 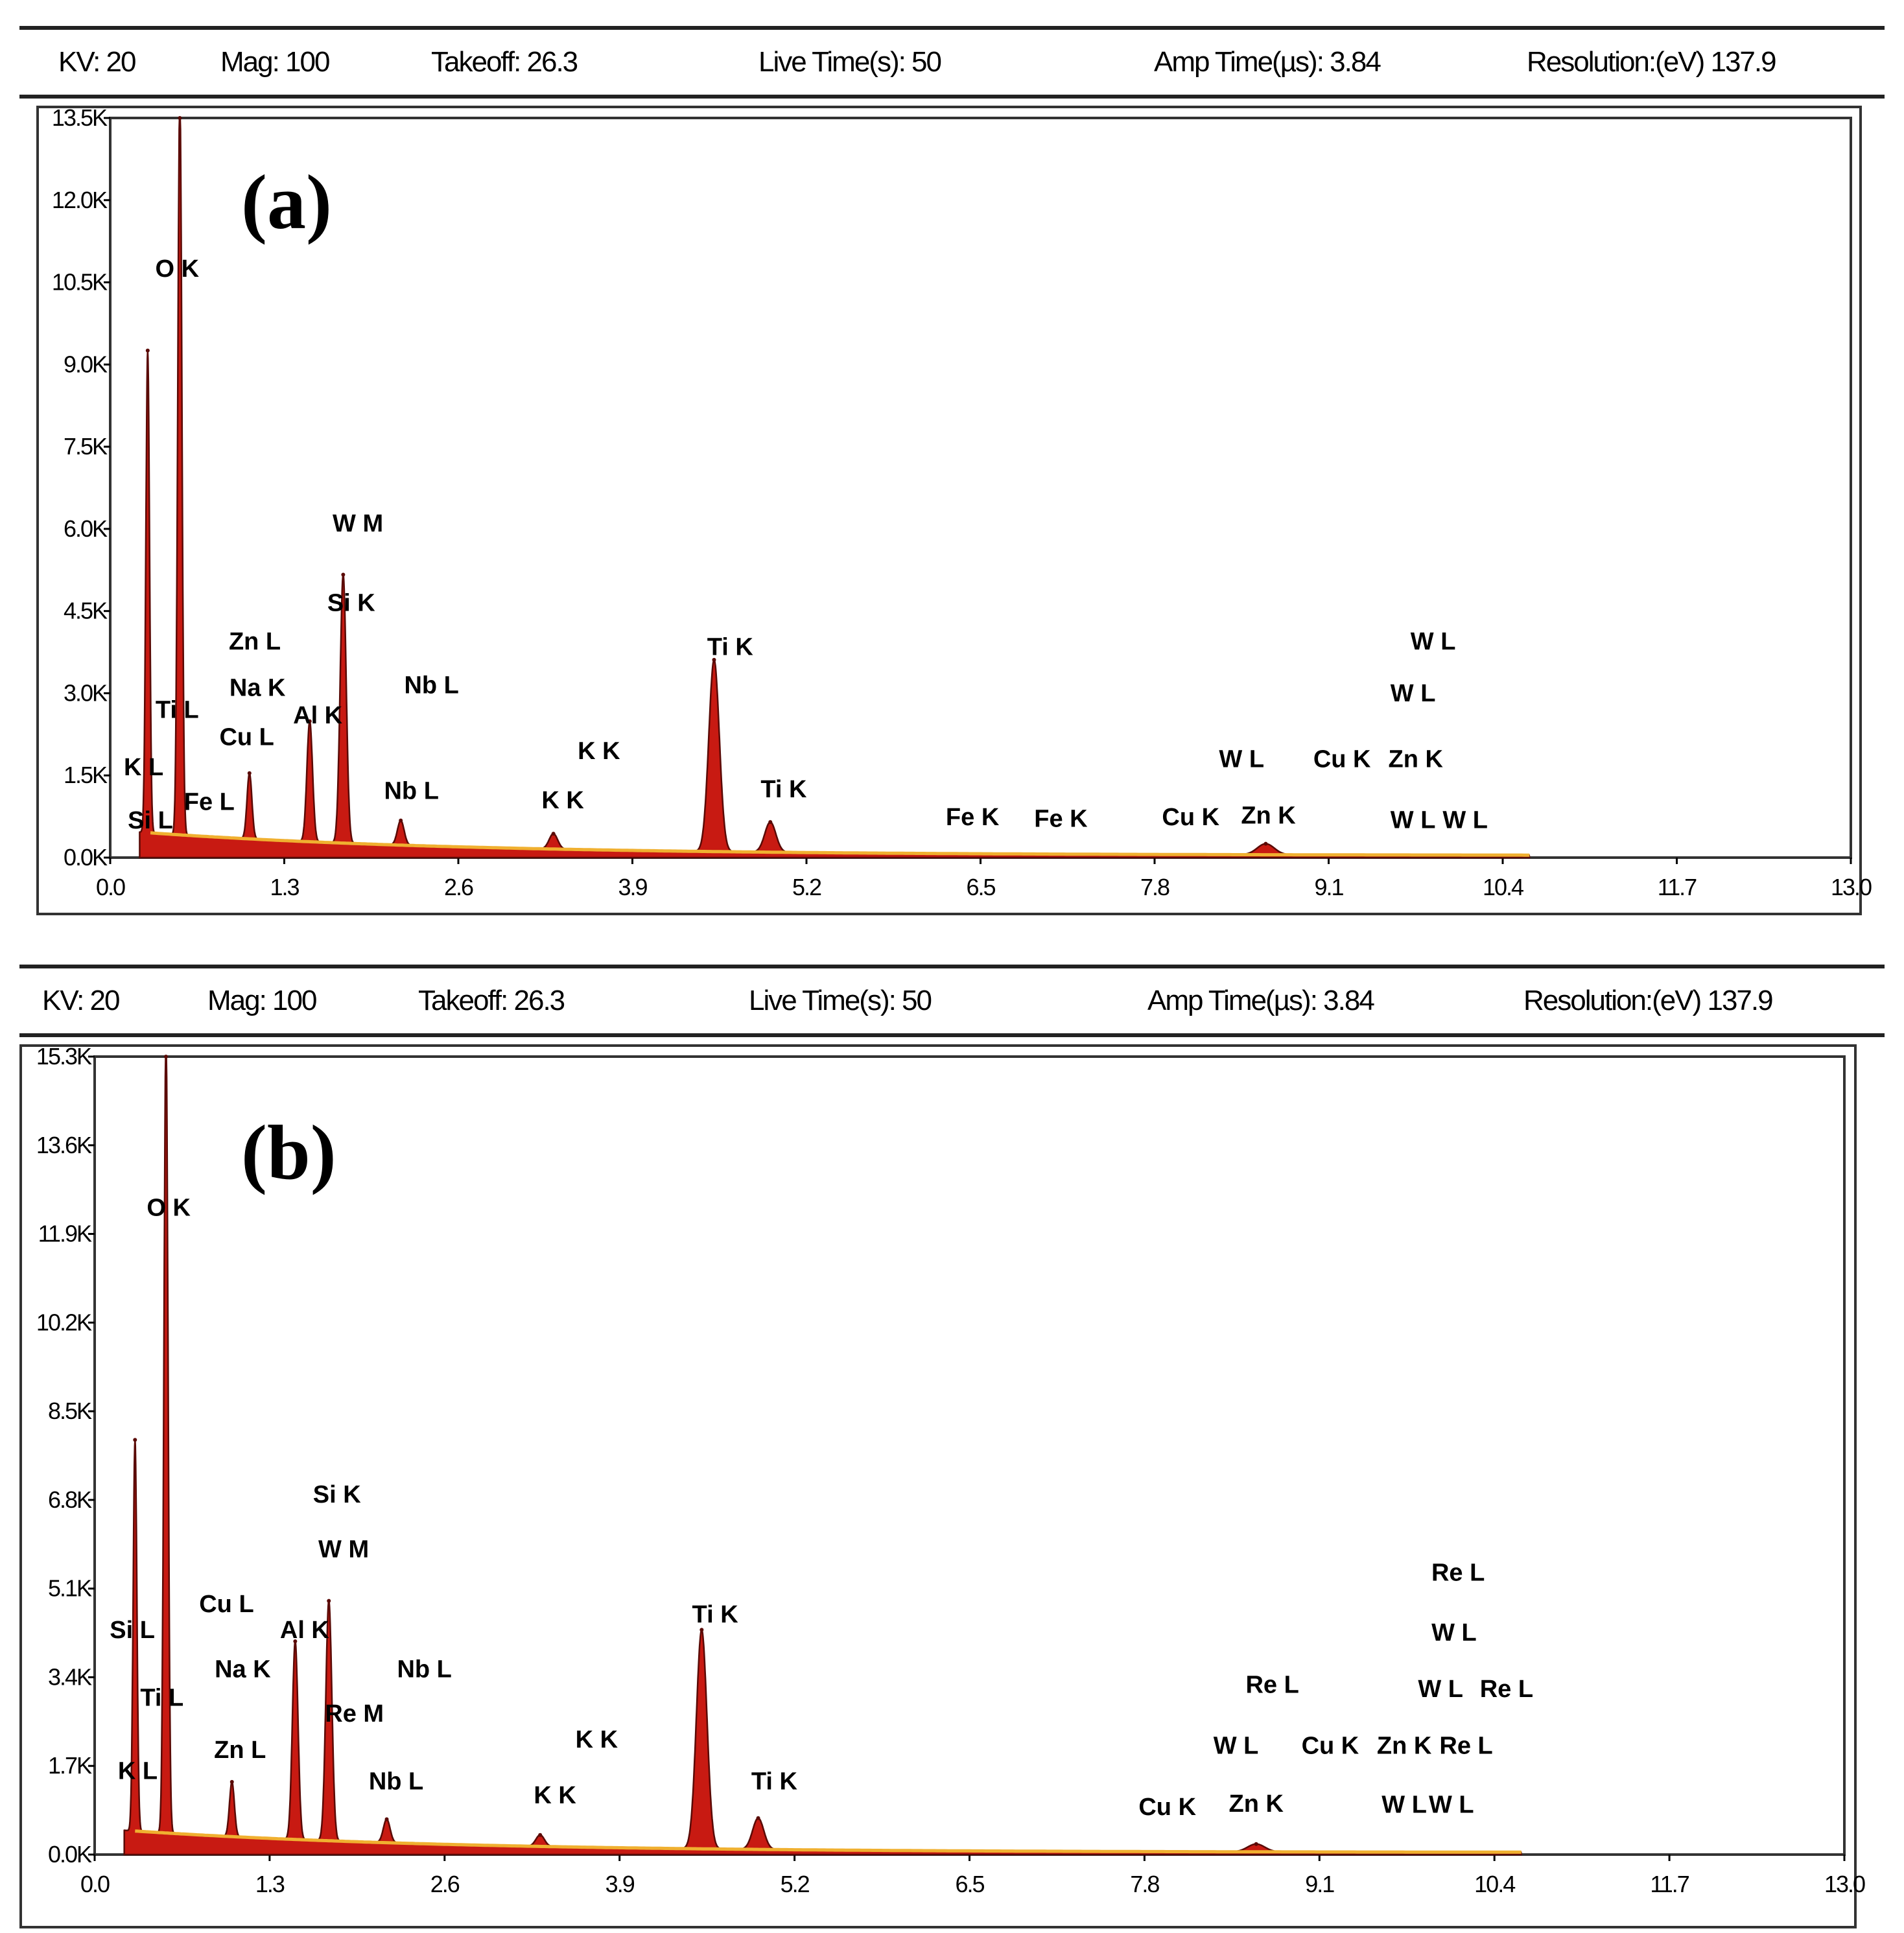 I want to click on peak-label: Re M, so click(x=355, y=1714).